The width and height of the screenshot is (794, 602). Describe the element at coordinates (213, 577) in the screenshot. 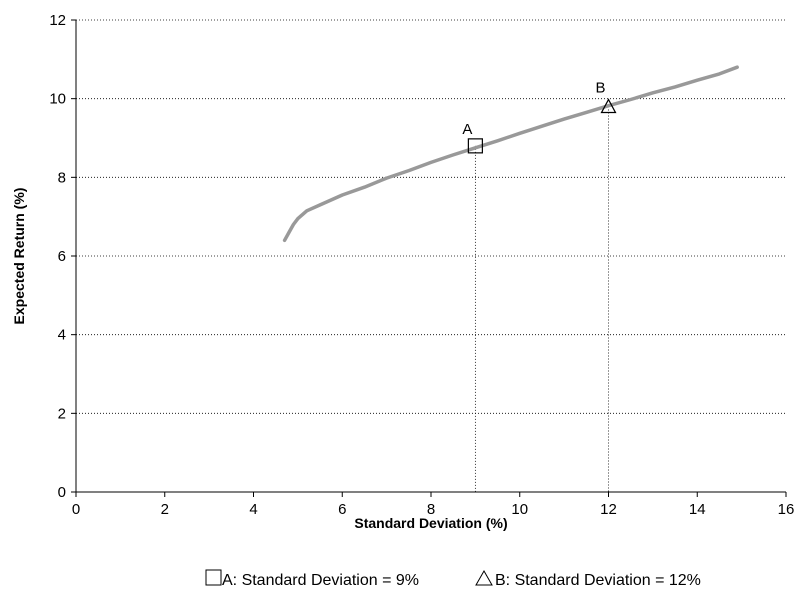

I see `legend-square-marker` at that location.